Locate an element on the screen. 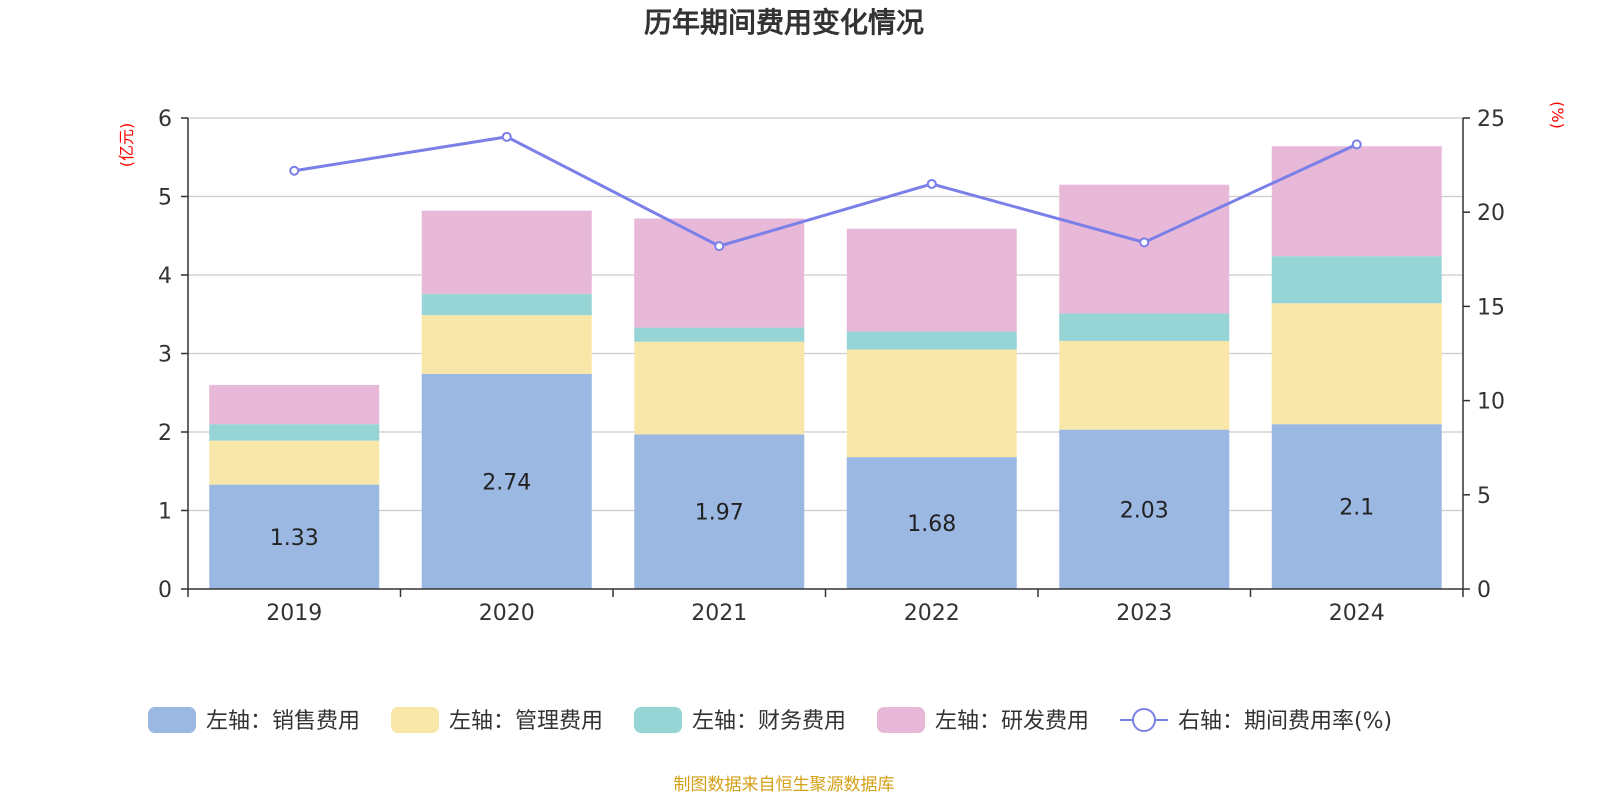  legend: 左轴：销售费用 左轴：管理费用 左轴：财务费用 左轴：研发费用 右轴：期间费用率(%) is located at coordinates (770, 720).